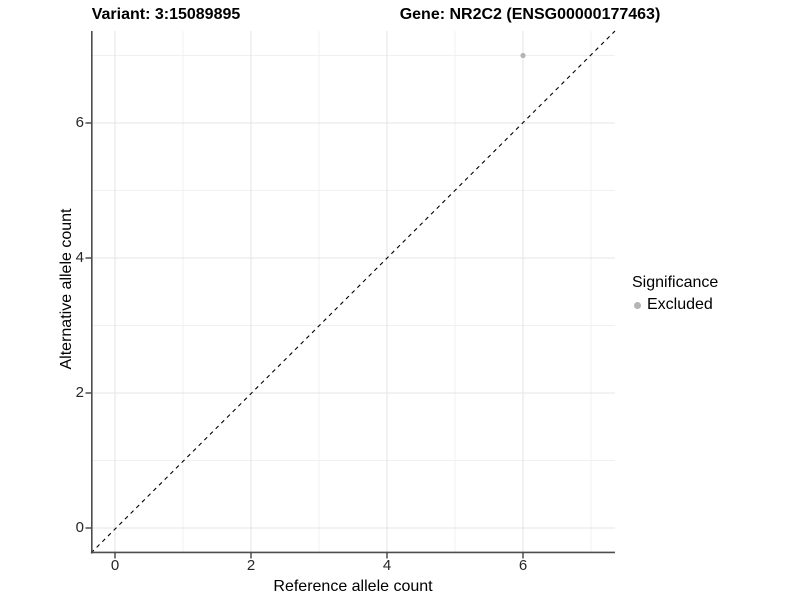  Describe the element at coordinates (79, 527) in the screenshot. I see `y-tick-label-0: 0` at that location.